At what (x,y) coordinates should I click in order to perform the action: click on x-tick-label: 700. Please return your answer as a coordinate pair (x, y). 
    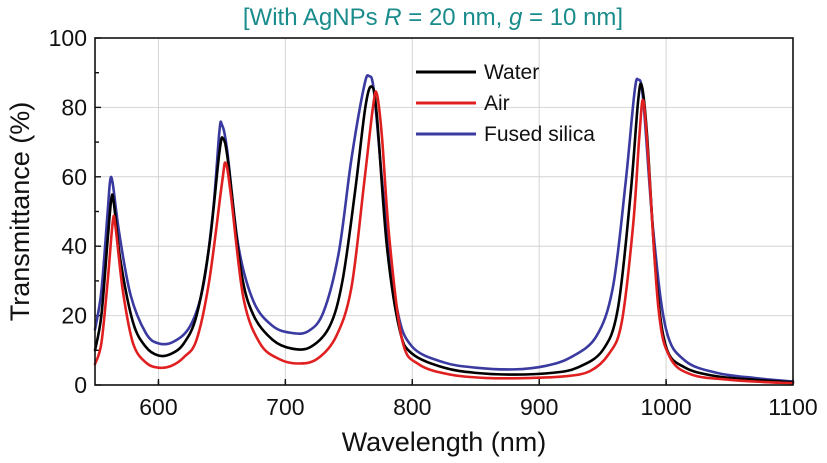
    Looking at the image, I should click on (285, 407).